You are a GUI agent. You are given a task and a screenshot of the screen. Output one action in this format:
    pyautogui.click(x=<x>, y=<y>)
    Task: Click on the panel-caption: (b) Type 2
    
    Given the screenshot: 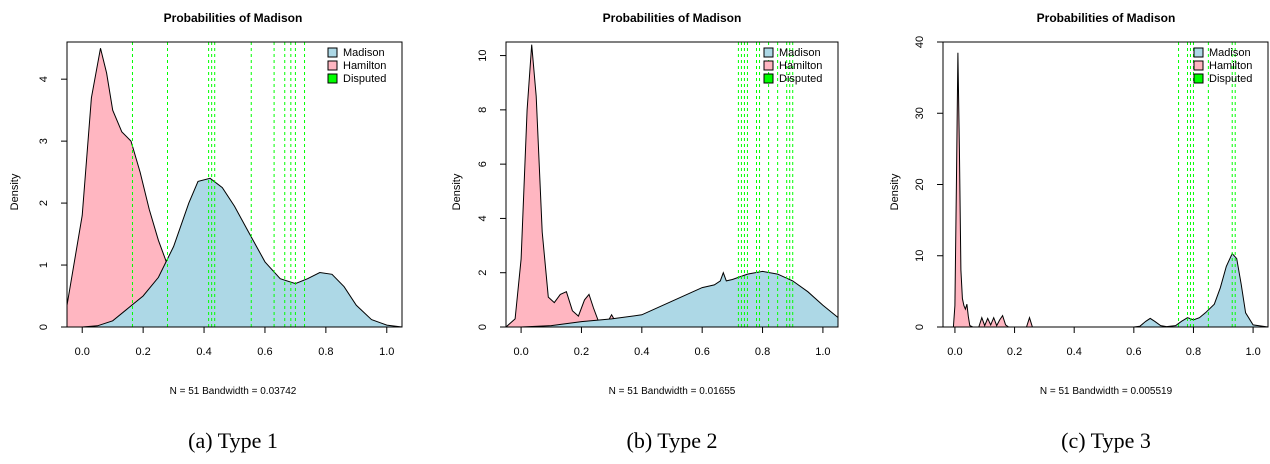 What is the action you would take?
    pyautogui.click(x=672, y=440)
    